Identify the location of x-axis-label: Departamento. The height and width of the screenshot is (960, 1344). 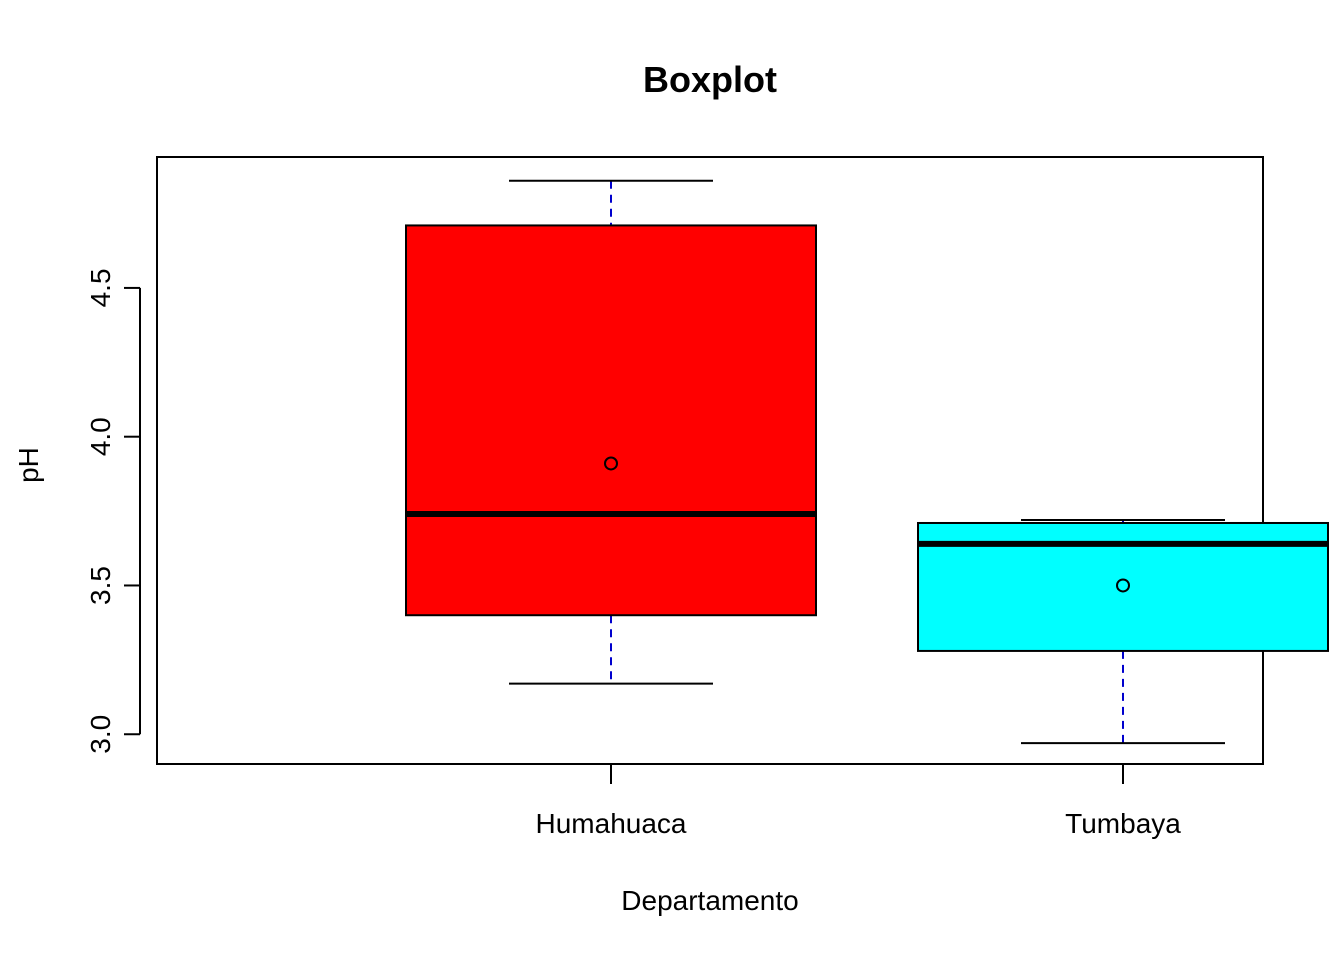
(709, 900).